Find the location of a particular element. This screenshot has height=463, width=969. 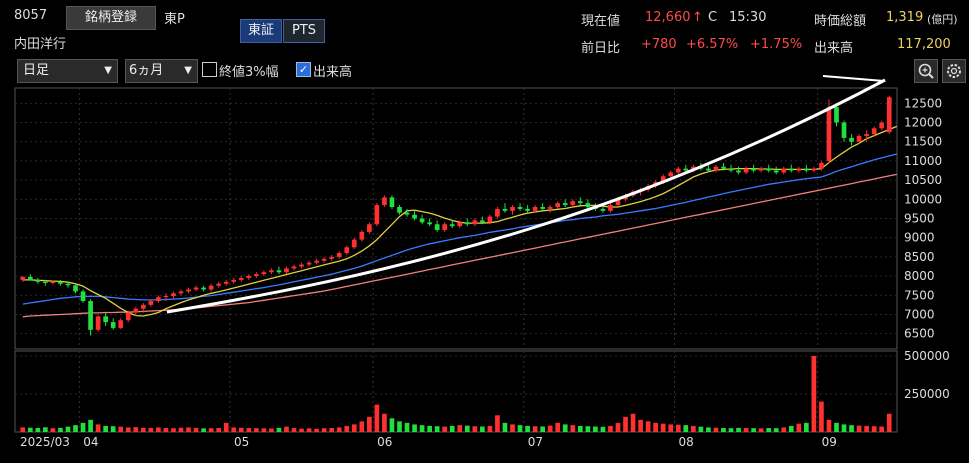

x-tick-label: 09 is located at coordinates (829, 442).